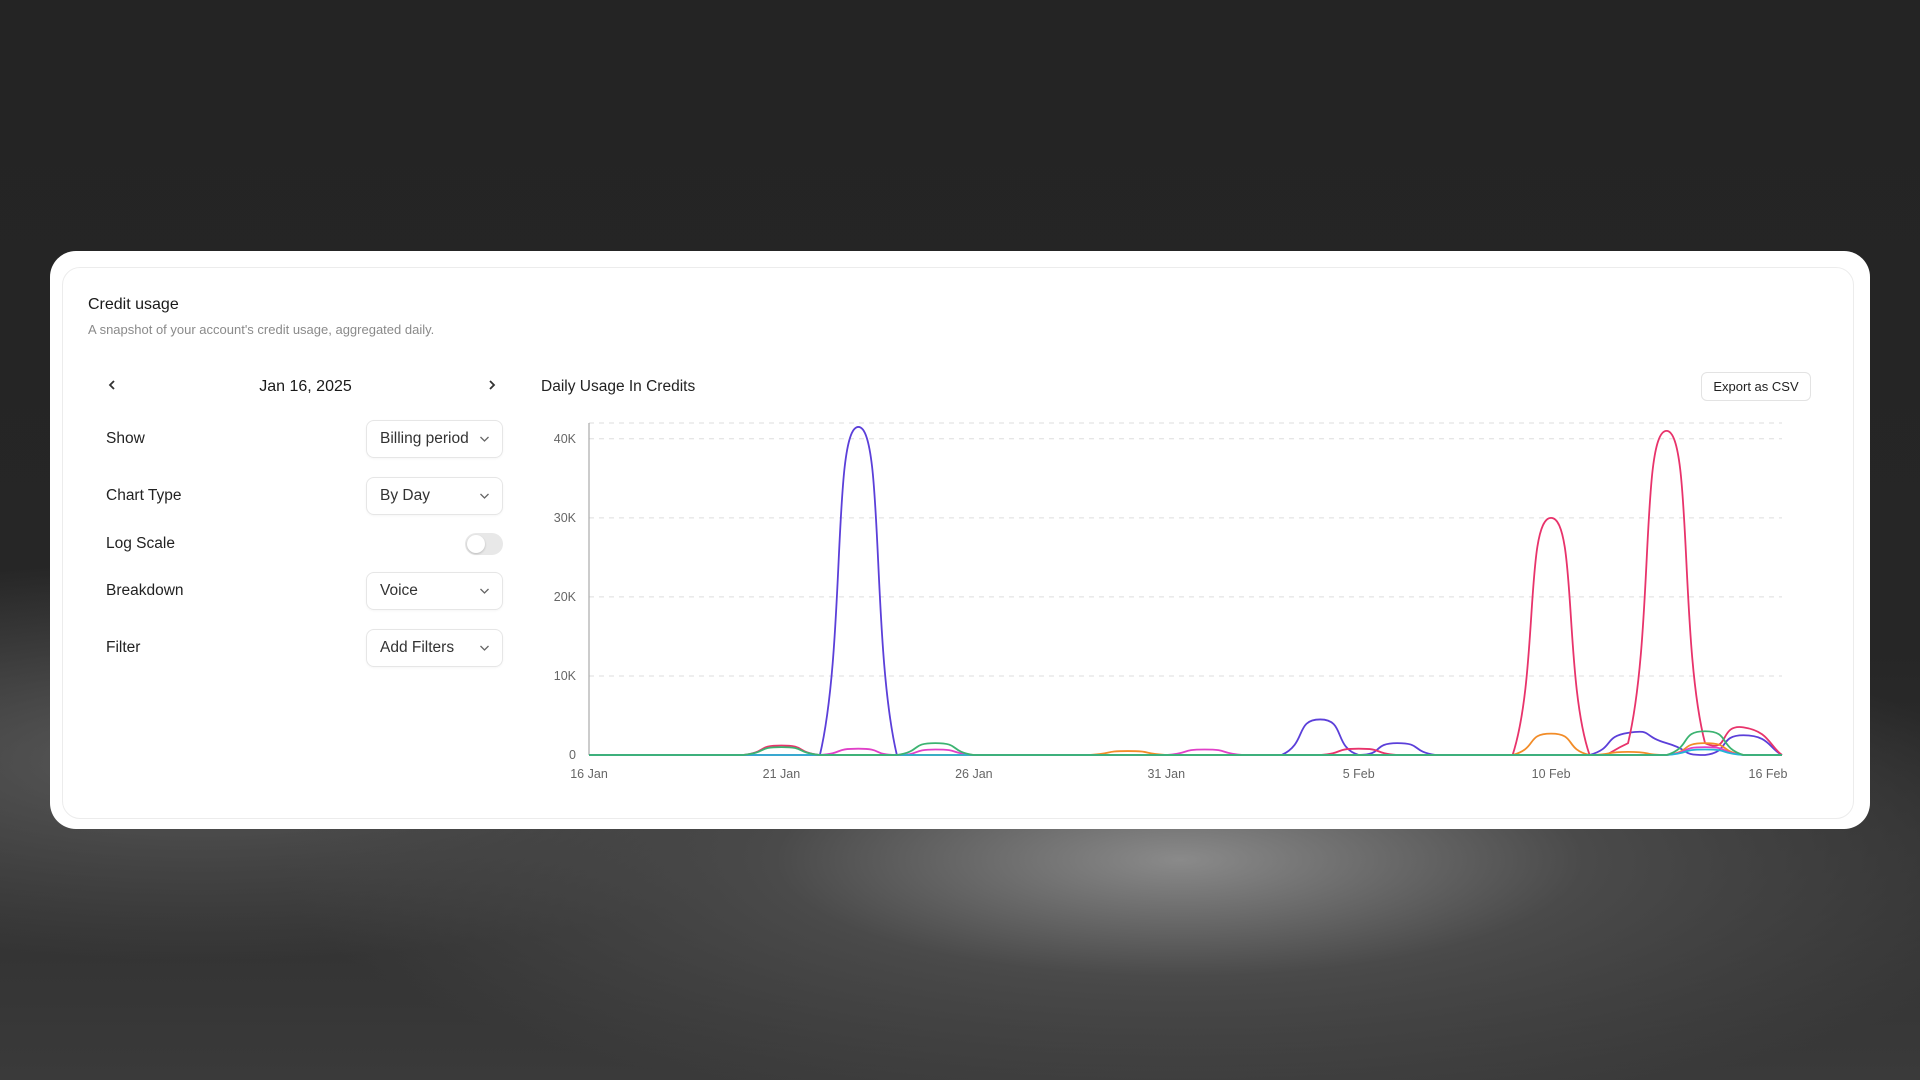 The height and width of the screenshot is (1080, 1920). What do you see at coordinates (123, 647) in the screenshot?
I see `filter-label: Filter` at bounding box center [123, 647].